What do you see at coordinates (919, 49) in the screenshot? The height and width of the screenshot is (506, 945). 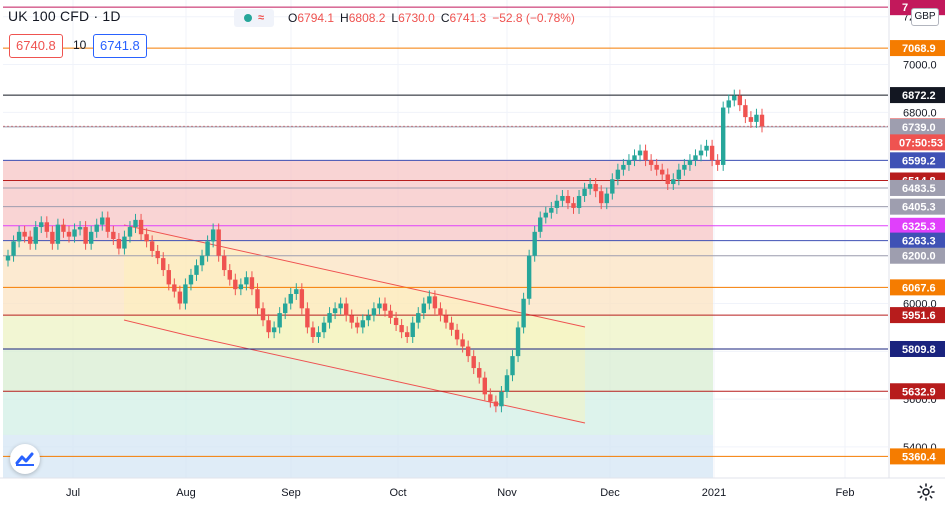 I see `level-price-label: 7068.9` at bounding box center [919, 49].